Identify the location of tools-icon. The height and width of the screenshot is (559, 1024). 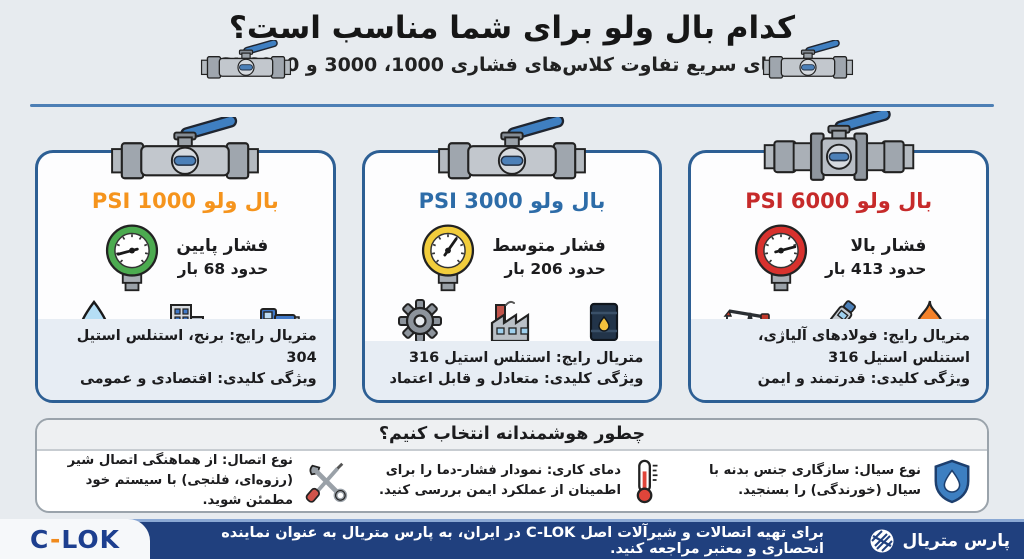
(326, 481).